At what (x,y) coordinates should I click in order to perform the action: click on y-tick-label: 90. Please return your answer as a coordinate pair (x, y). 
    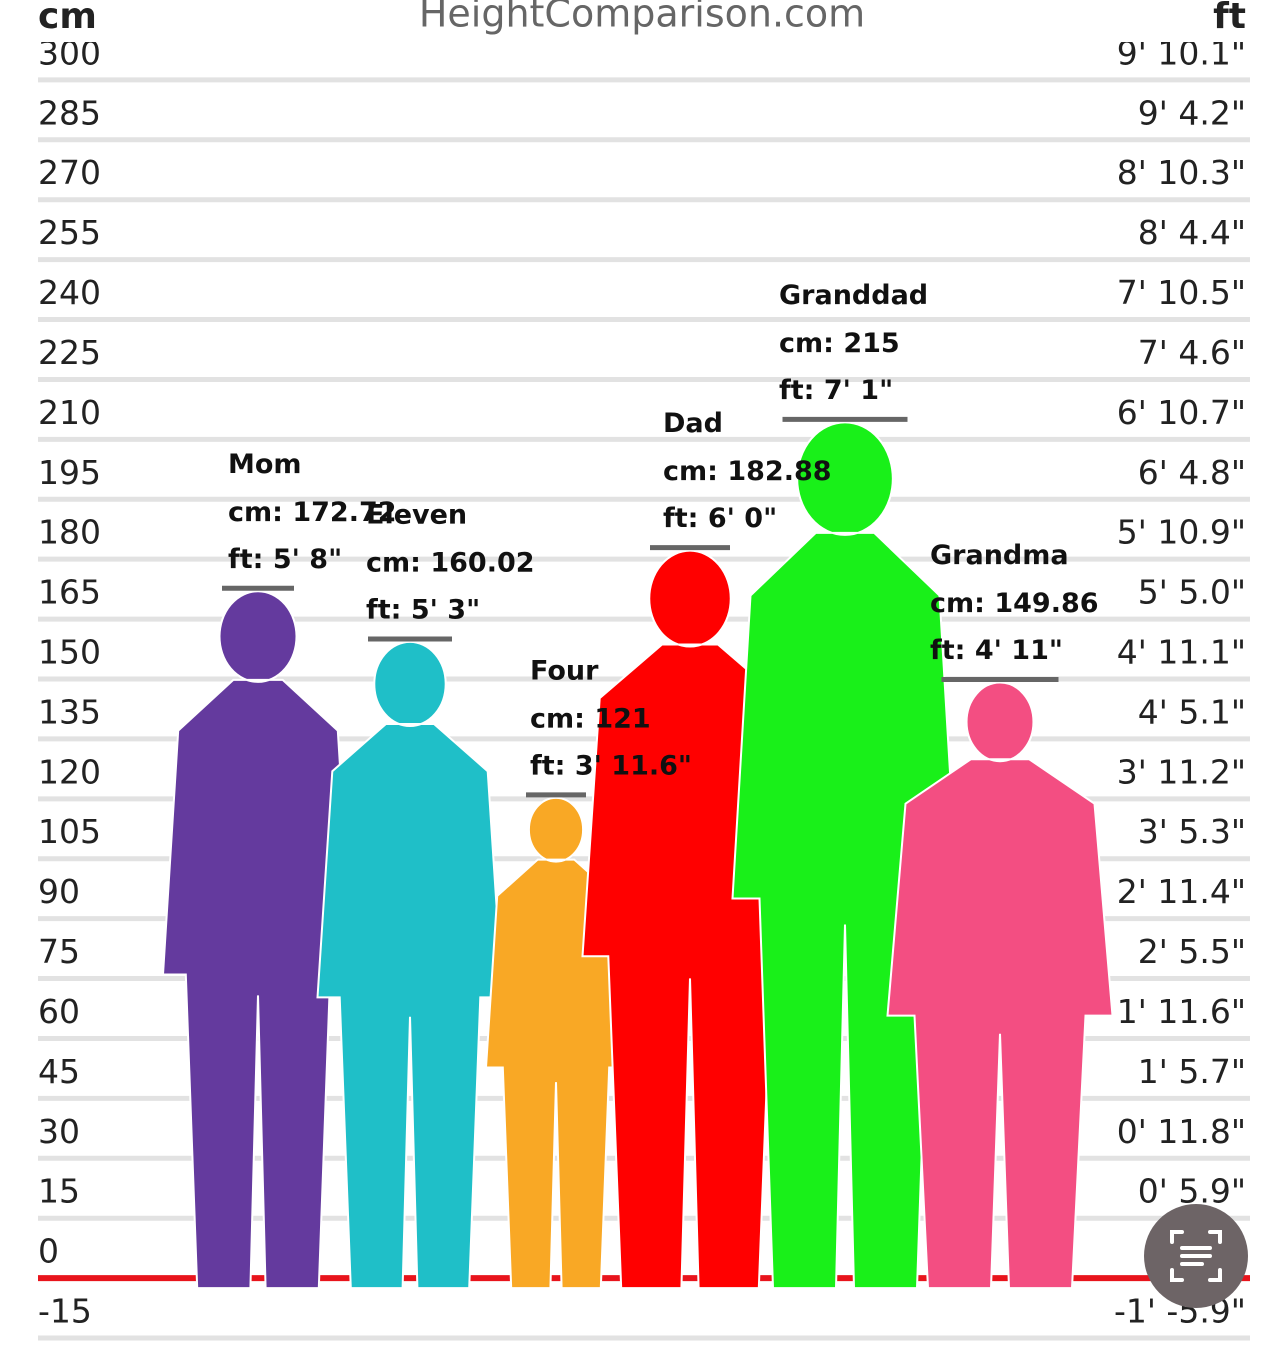
    Looking at the image, I should click on (59, 891).